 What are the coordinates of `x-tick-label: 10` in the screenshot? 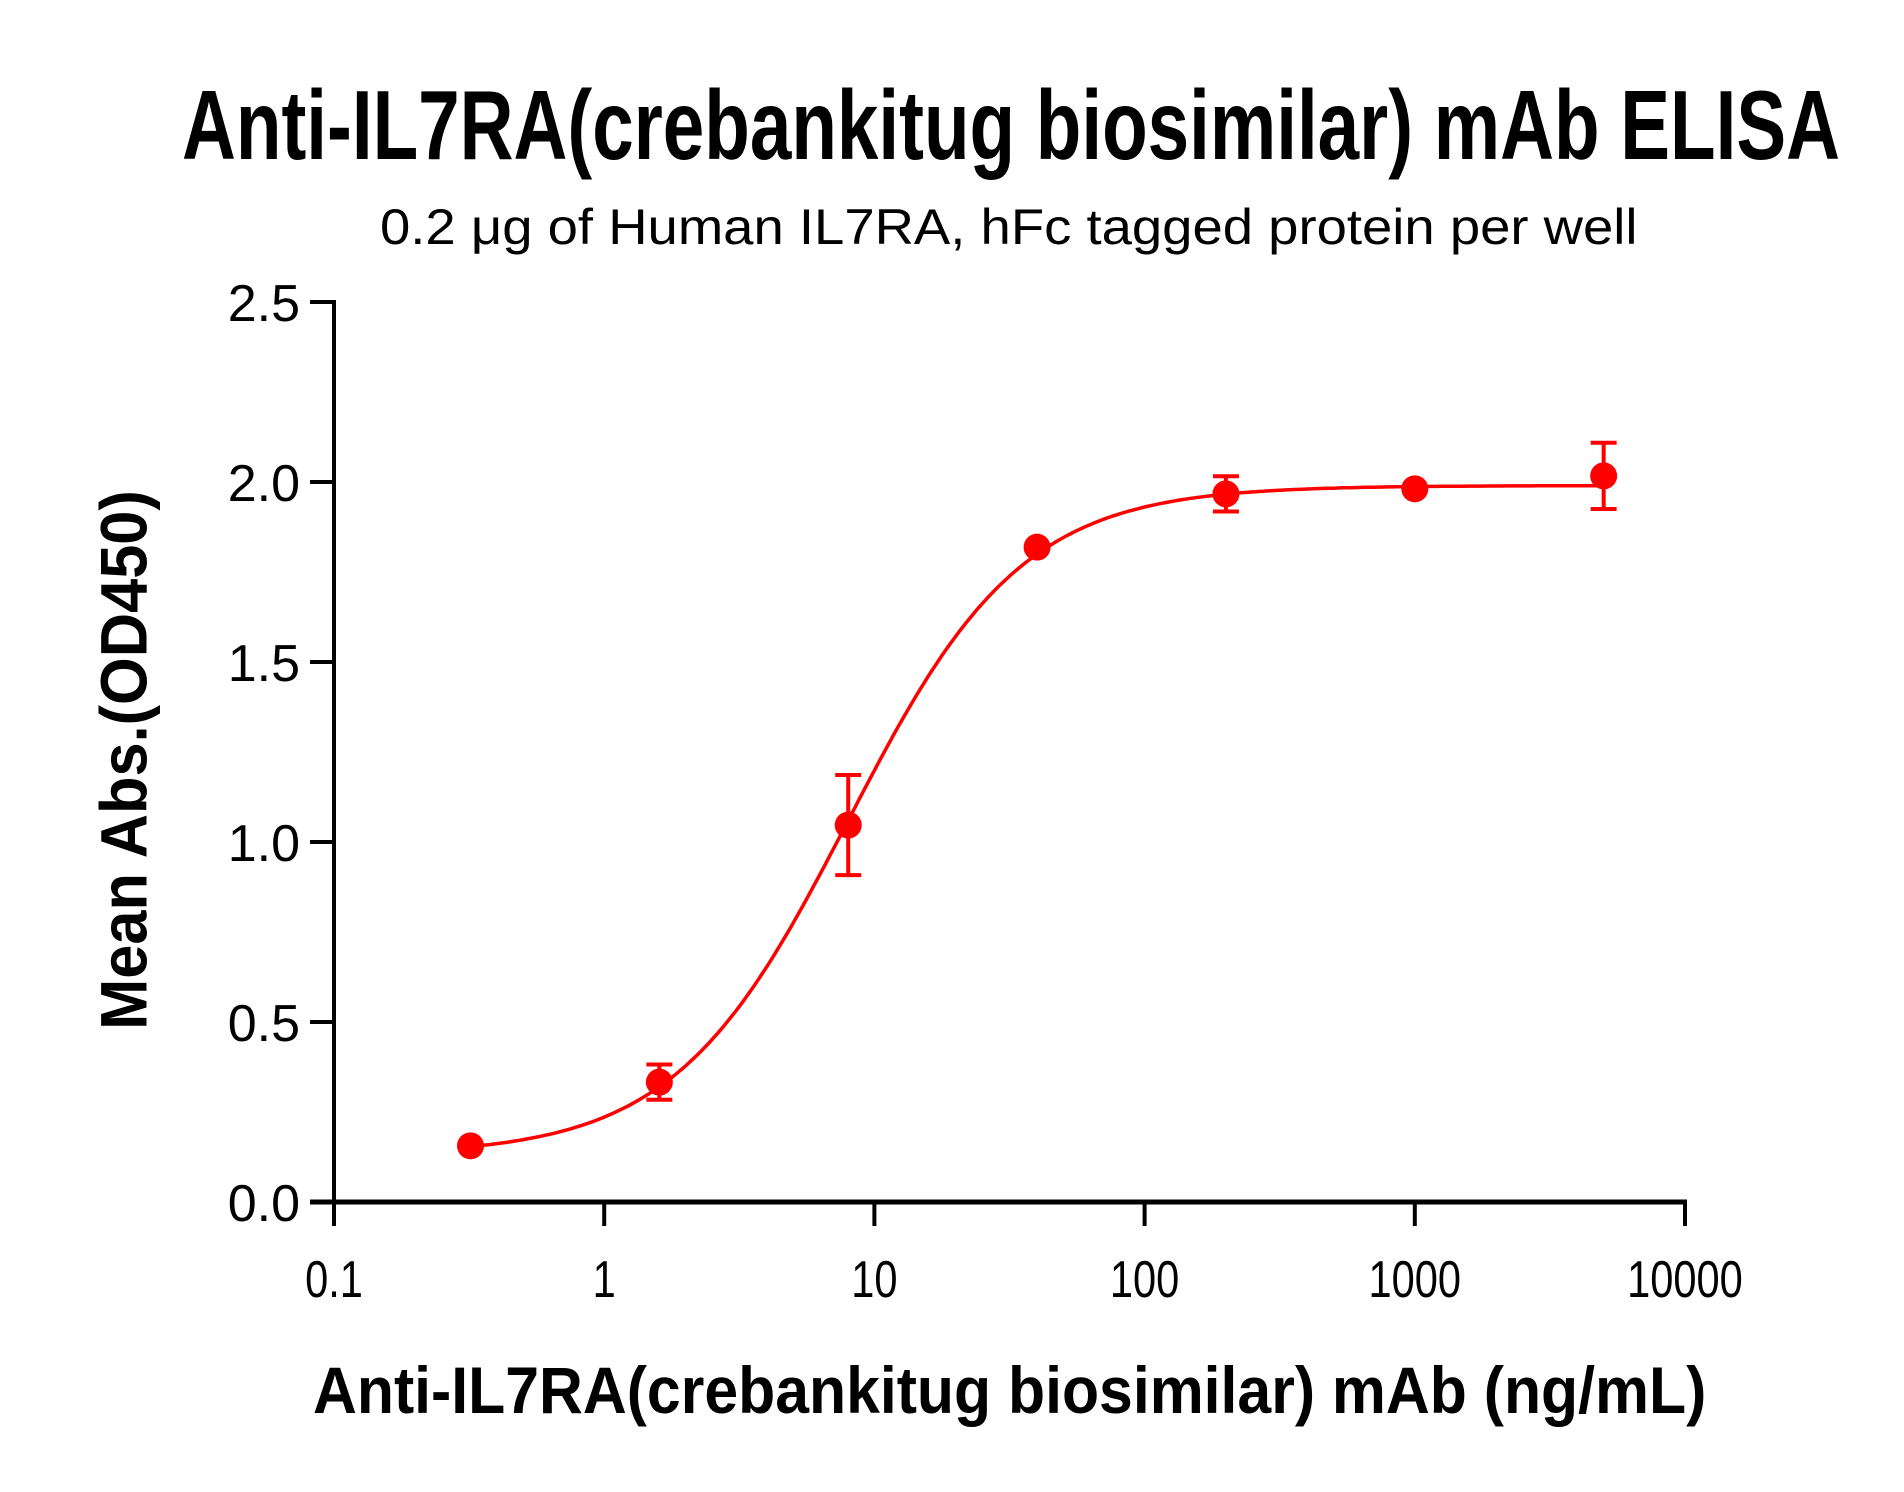 It's located at (874, 1279).